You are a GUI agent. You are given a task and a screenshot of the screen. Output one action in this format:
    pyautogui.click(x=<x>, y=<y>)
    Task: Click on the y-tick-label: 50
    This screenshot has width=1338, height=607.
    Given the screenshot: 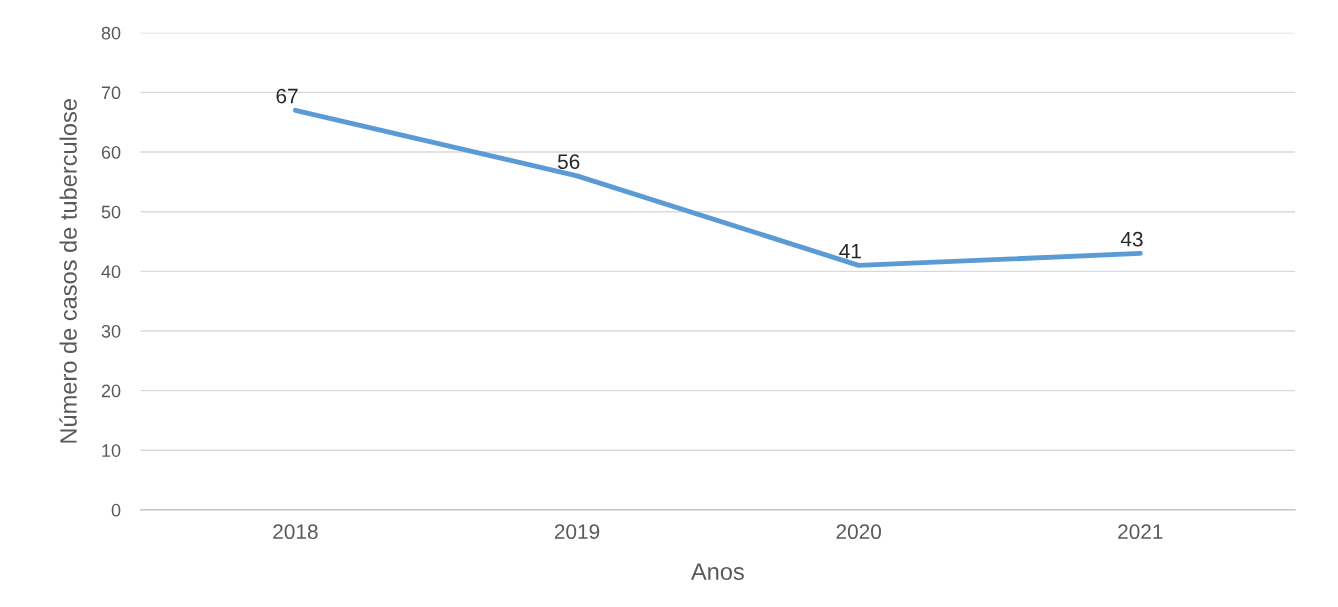 What is the action you would take?
    pyautogui.click(x=111, y=212)
    